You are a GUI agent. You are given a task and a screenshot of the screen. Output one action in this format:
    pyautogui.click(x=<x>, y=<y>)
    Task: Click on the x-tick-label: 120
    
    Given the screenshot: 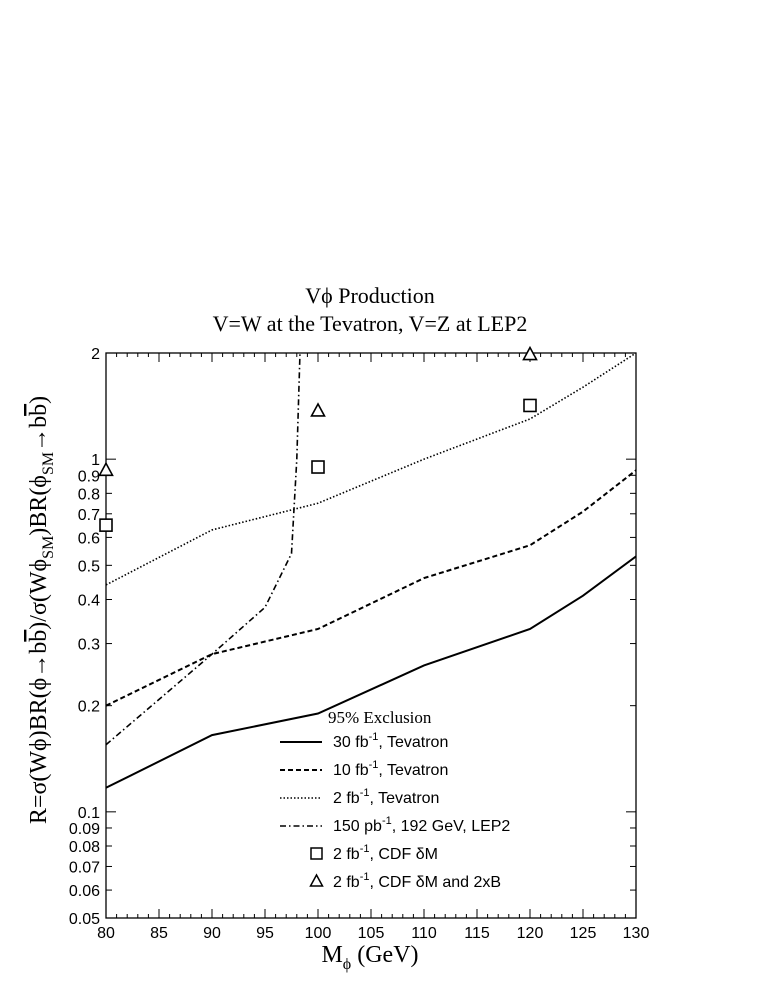 What is the action you would take?
    pyautogui.click(x=530, y=933)
    